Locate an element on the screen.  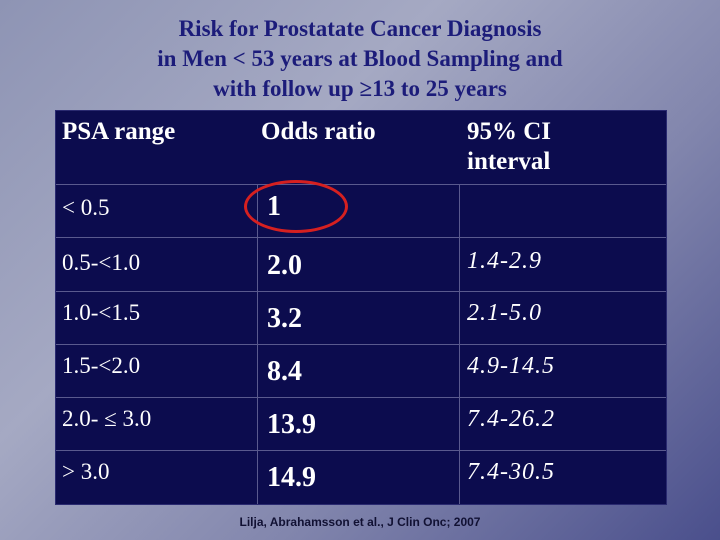
cell-ci: 4.9-14.5 is located at coordinates (511, 366).